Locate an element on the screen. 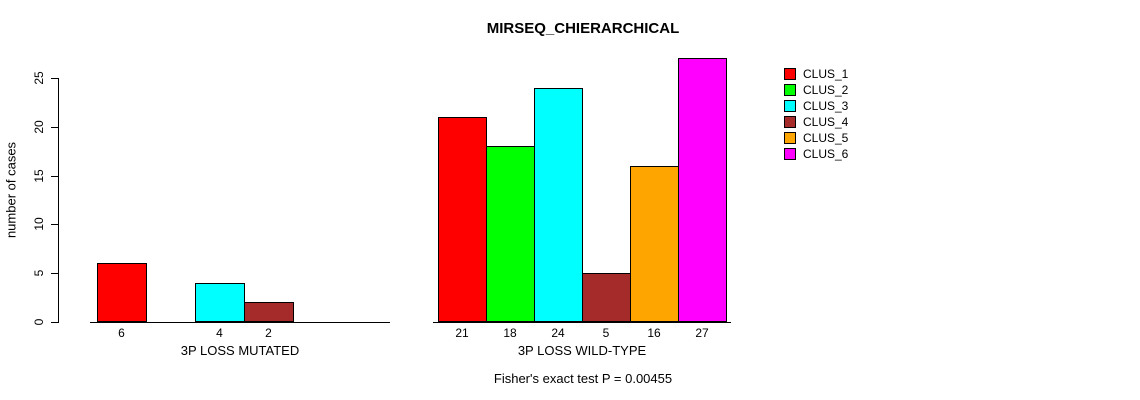 Image resolution: width=1140 pixels, height=400 pixels. legend-item-clus_2: CLUS_2 is located at coordinates (816, 90).